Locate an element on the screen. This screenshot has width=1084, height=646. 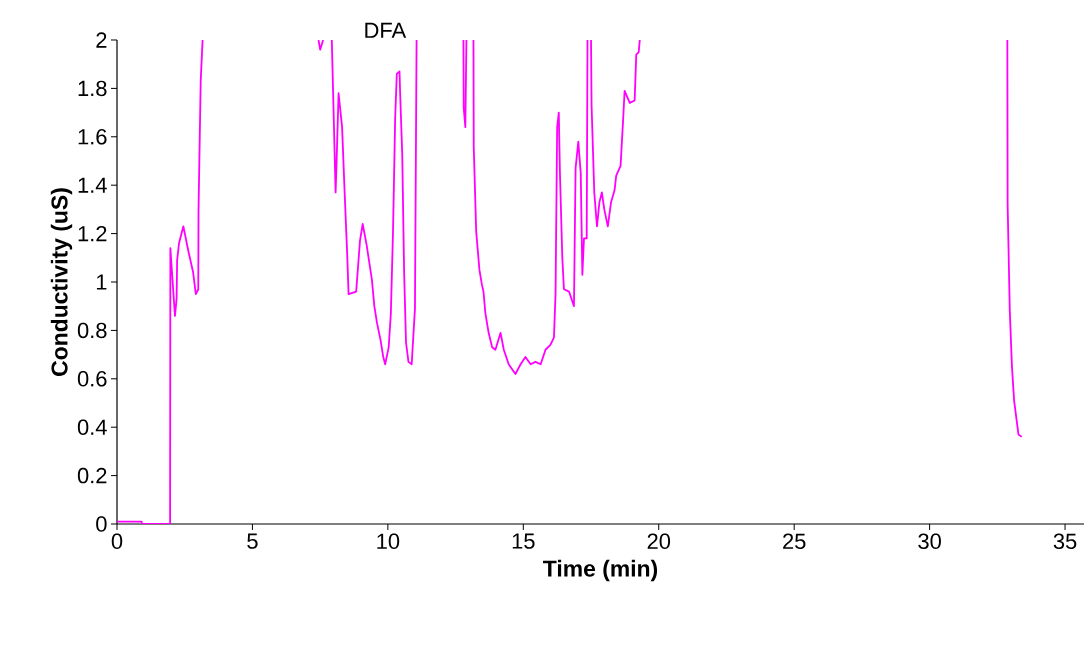
x-tick-label: 35 is located at coordinates (1065, 541).